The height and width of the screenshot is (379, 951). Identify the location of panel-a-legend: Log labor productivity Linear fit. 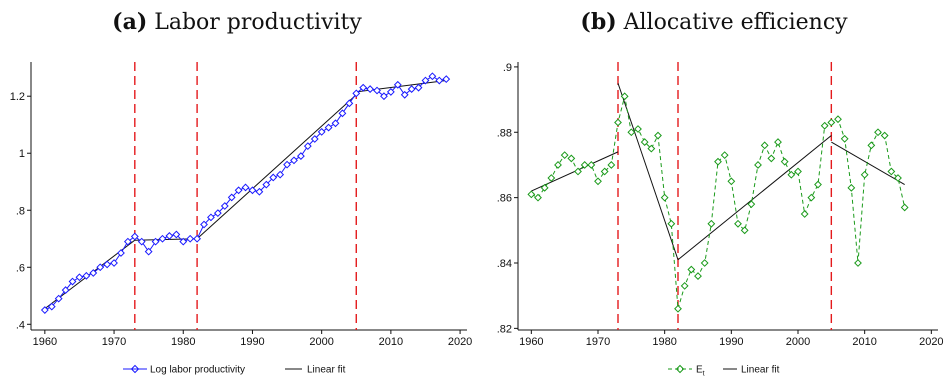
(234, 370).